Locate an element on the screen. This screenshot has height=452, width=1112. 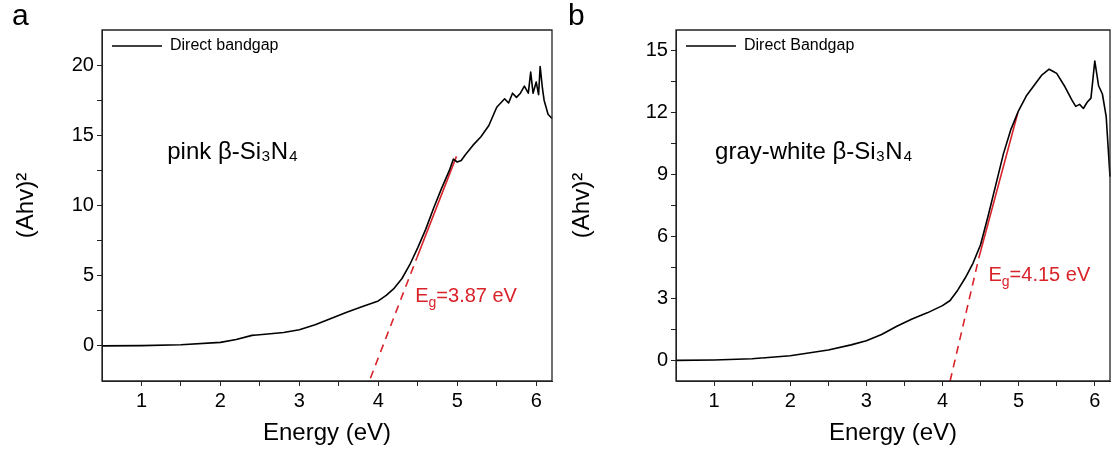
chart-title: a is located at coordinates (20, 16).